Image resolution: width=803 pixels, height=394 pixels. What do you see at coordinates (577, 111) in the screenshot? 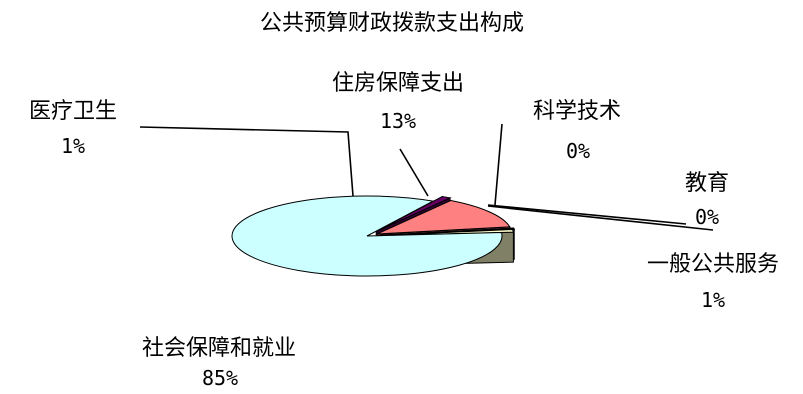
I see `slice-label-science-name: 科学技术` at bounding box center [577, 111].